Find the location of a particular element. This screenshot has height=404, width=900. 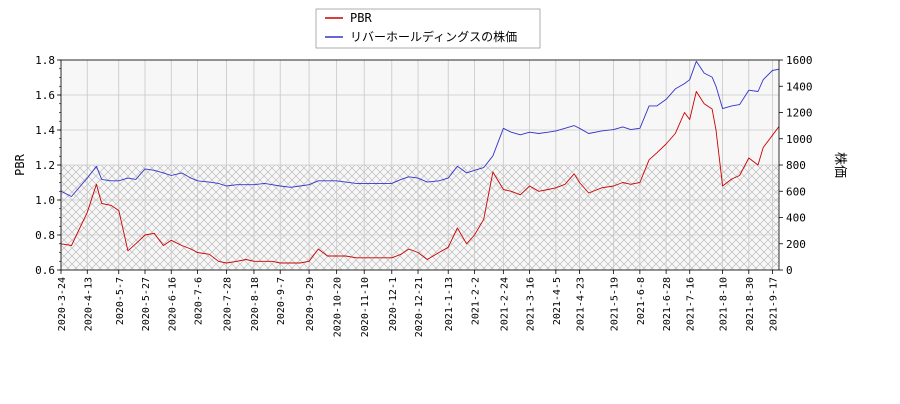

x-tick-label: 2020-3-24 is located at coordinates (62, 304).